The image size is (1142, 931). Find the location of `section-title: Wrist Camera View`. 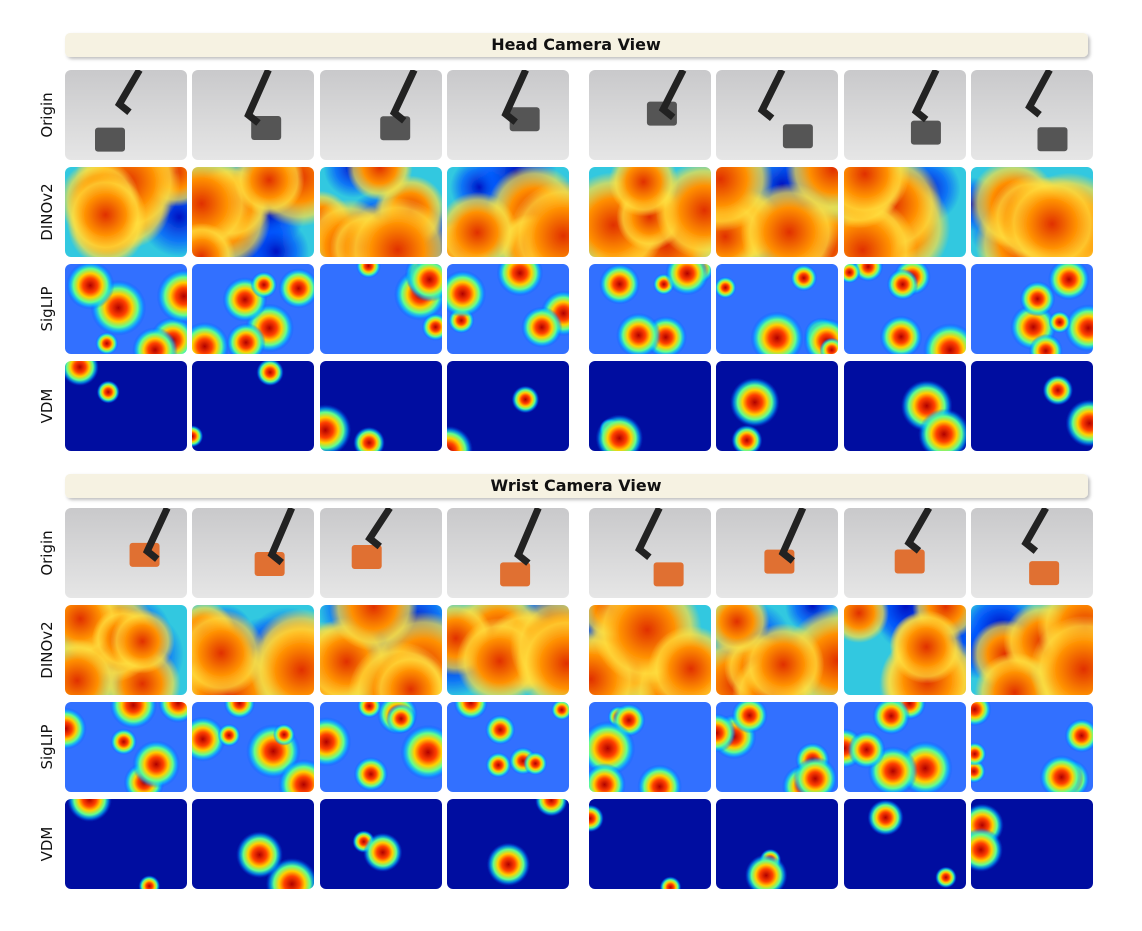

section-title: Wrist Camera View is located at coordinates (575, 485).